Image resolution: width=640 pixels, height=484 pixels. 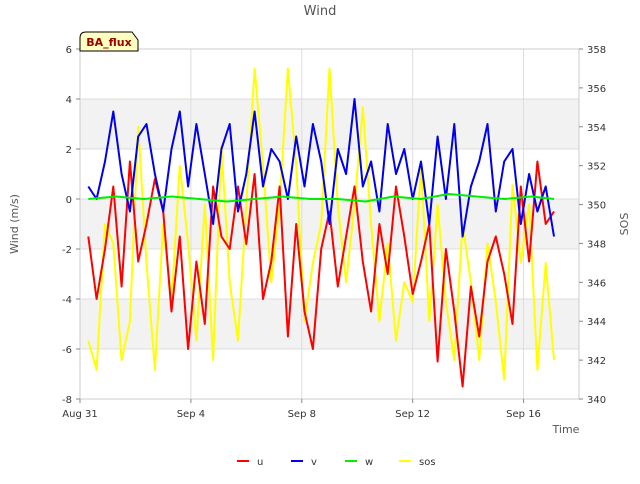 What do you see at coordinates (596, 128) in the screenshot?
I see `y2-tick-label-7: 354` at bounding box center [596, 128].